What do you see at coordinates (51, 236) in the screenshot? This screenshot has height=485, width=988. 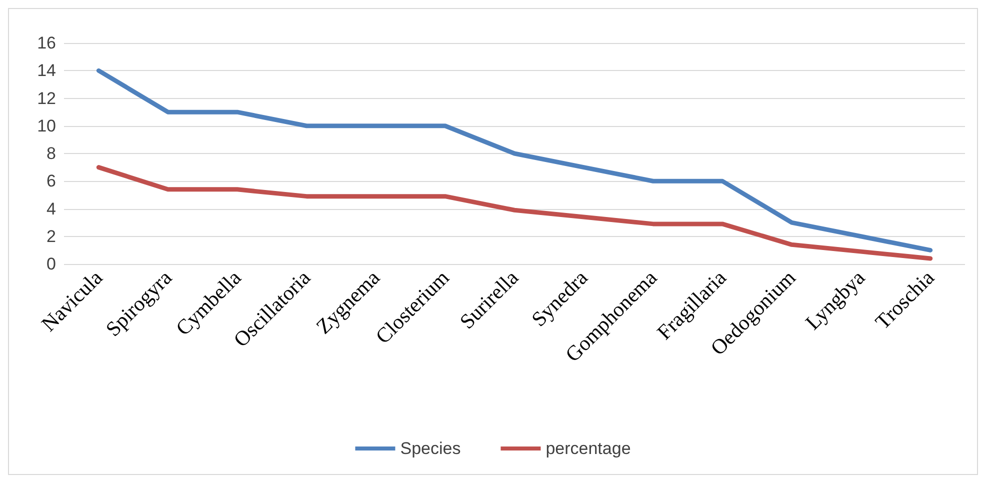 I see `y-tick-label: 2` at bounding box center [51, 236].